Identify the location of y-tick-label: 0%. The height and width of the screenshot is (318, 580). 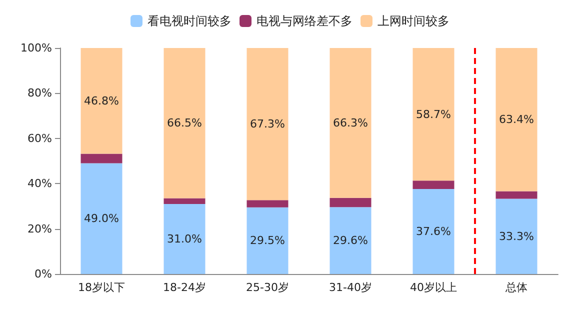
(43, 274).